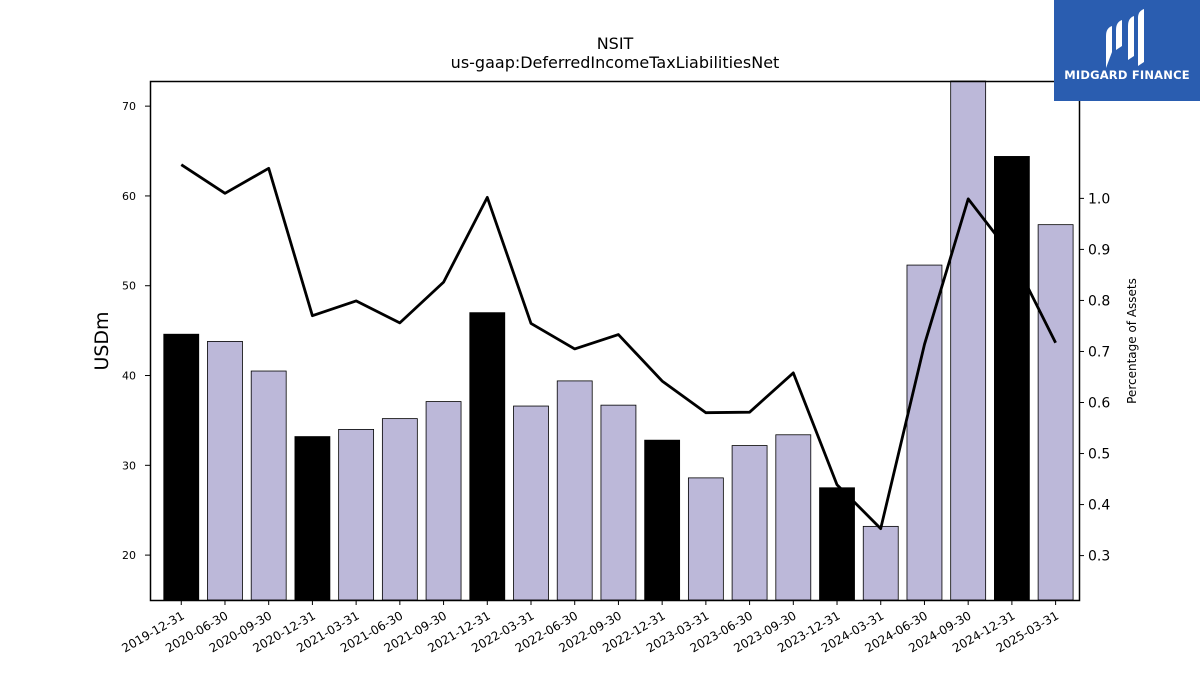 The image size is (1200, 675). Describe the element at coordinates (1099, 301) in the screenshot. I see `y2-tick-label: 0.8` at that location.